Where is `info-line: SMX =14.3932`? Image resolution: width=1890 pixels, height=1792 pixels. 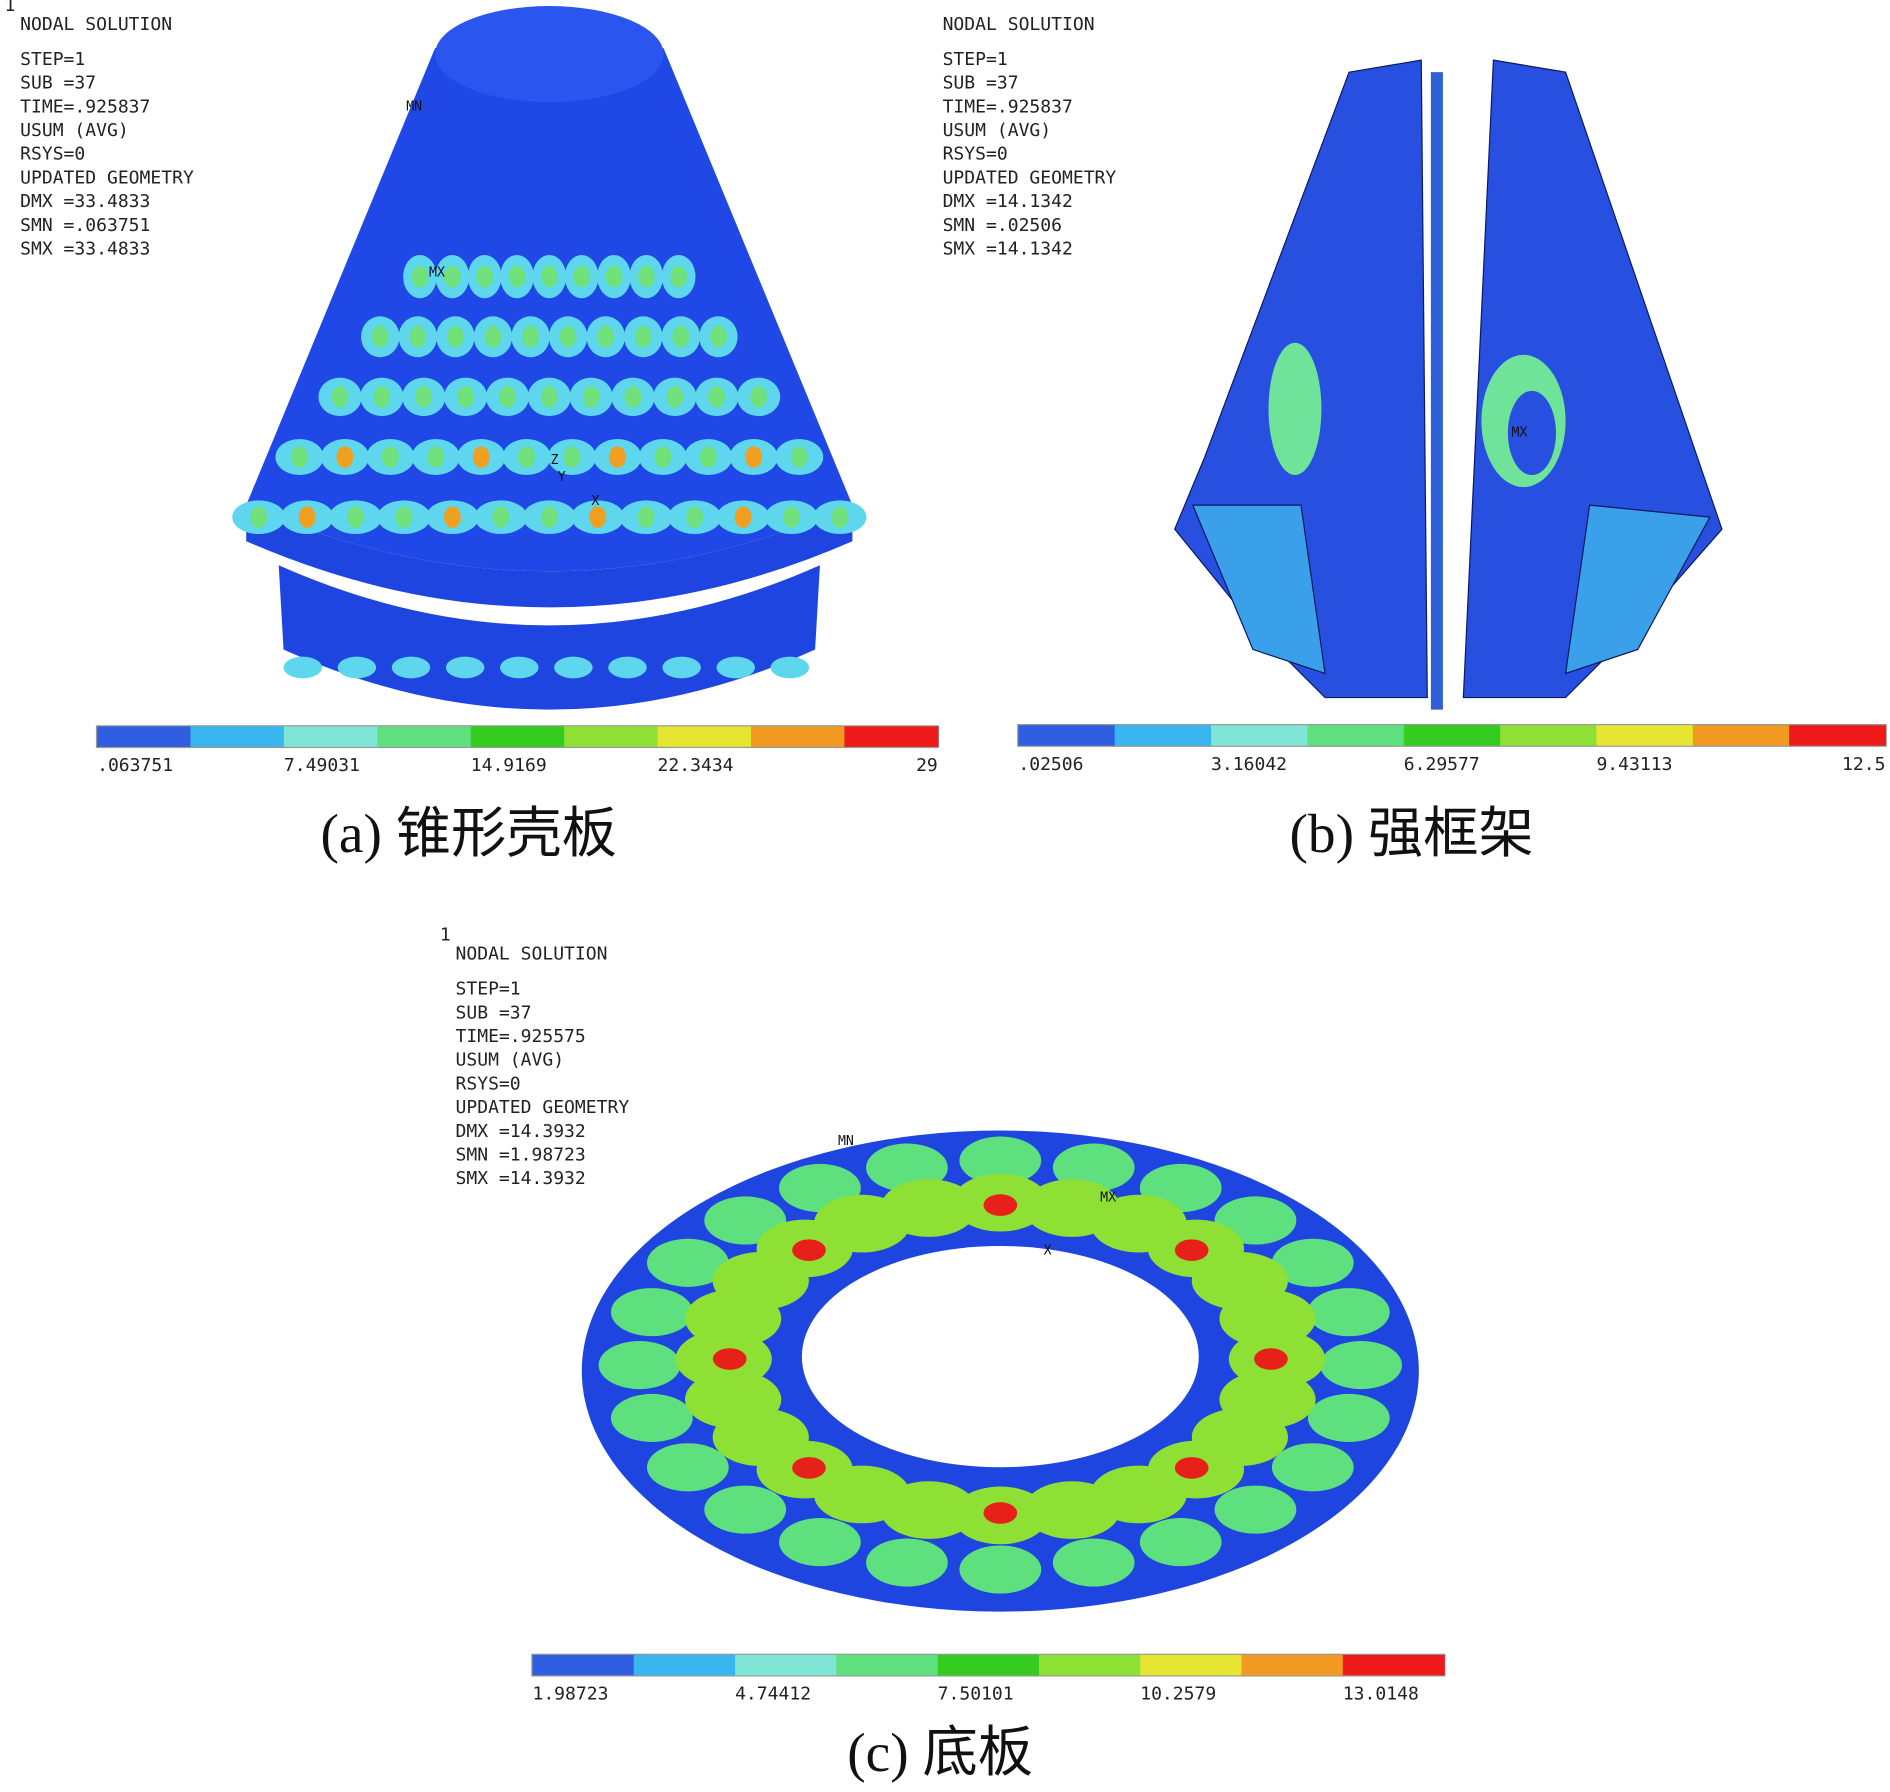 info-line: SMX =14.3932 is located at coordinates (521, 1178).